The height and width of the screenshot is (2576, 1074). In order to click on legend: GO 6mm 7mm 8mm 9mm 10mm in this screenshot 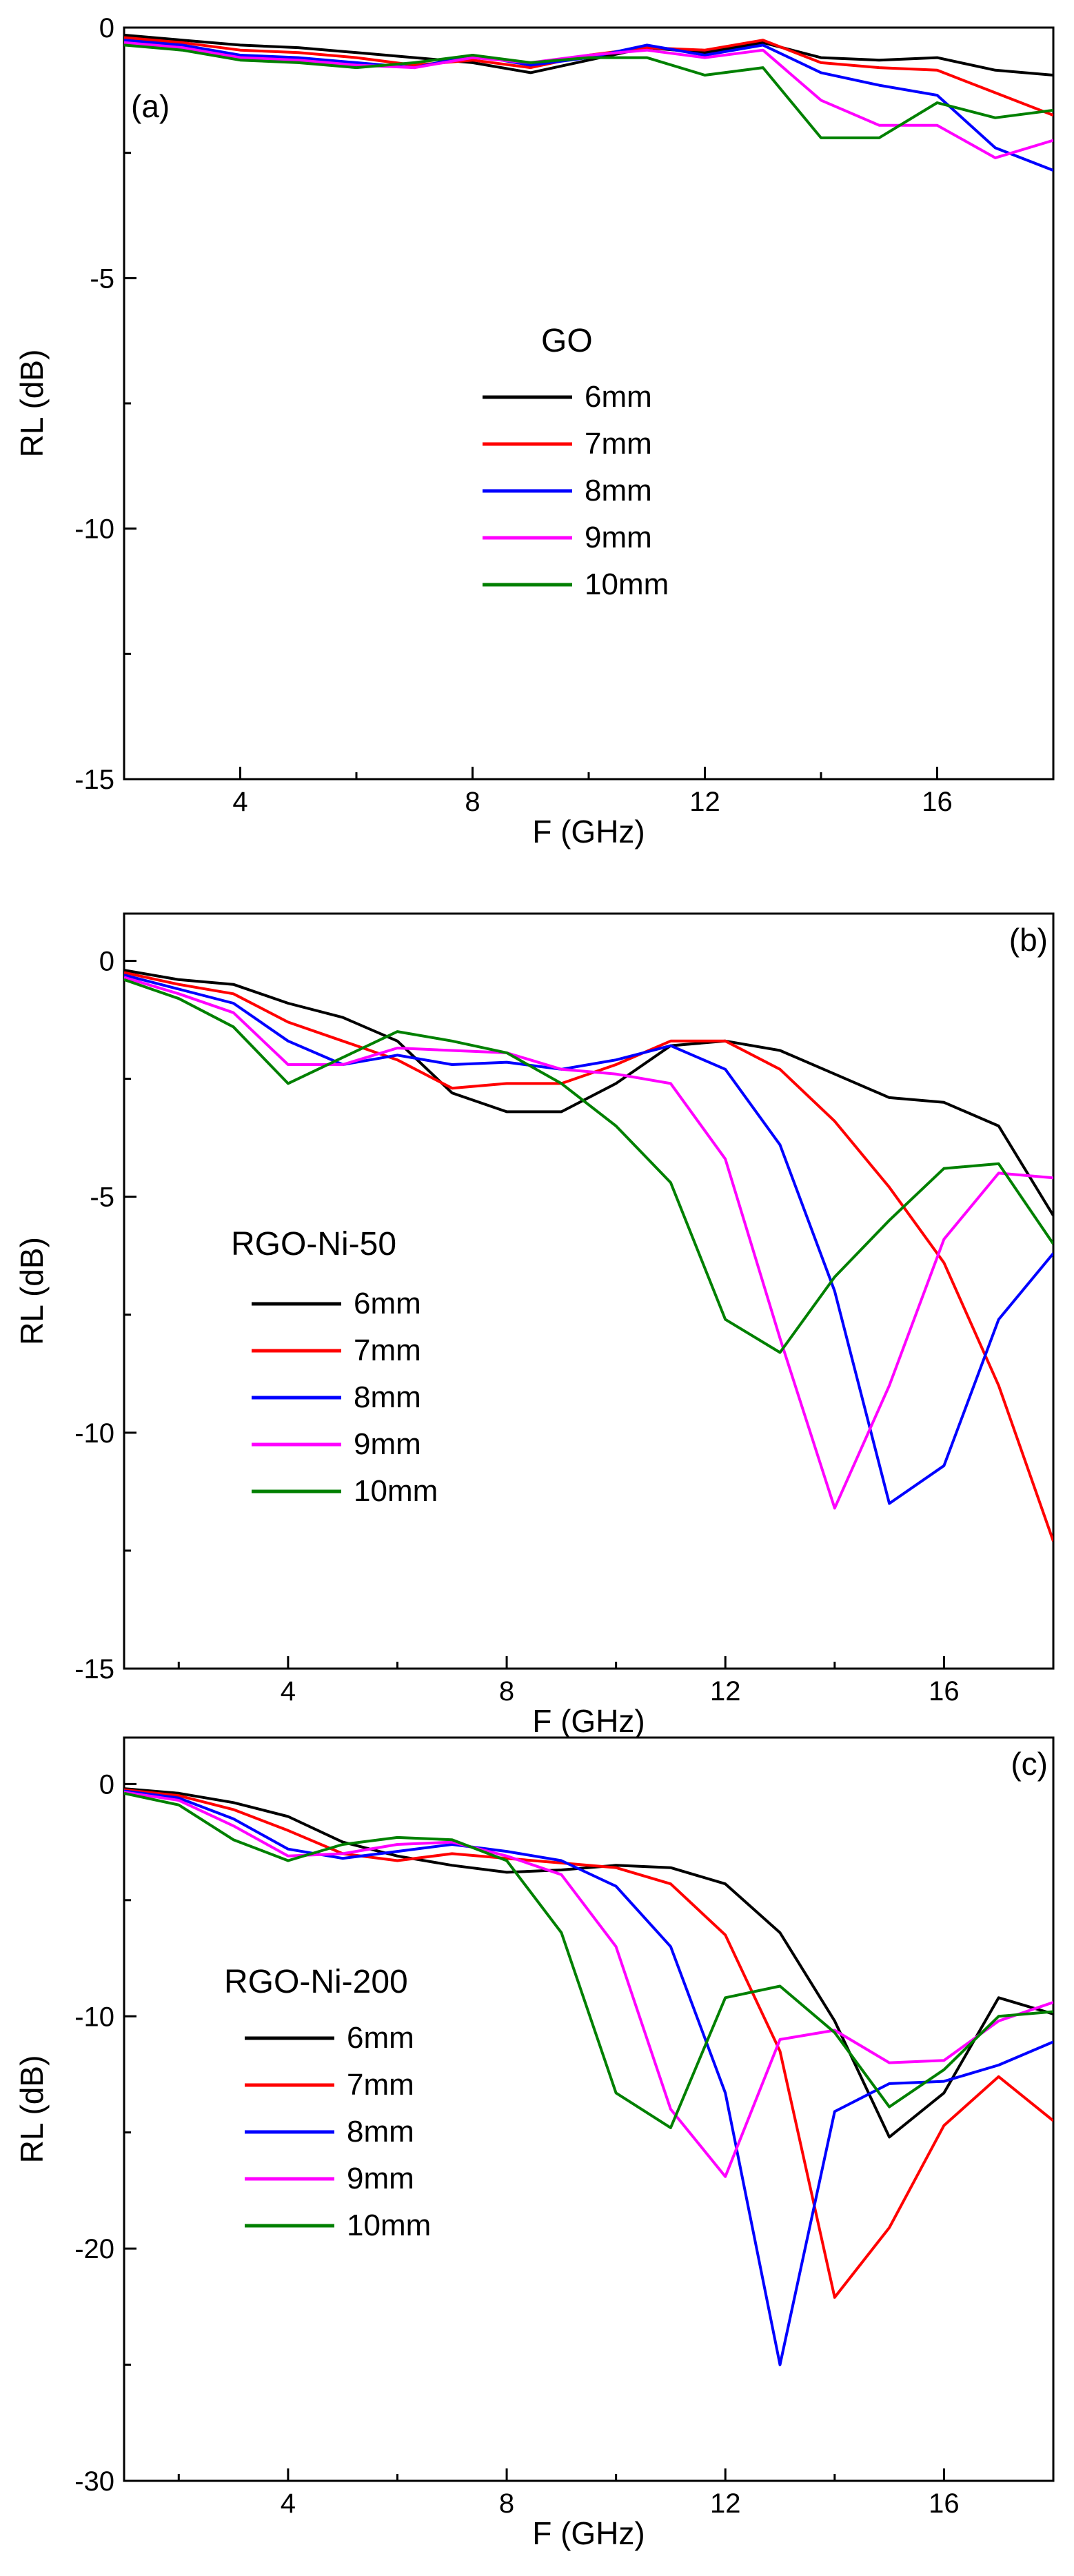, I will do `click(576, 462)`.